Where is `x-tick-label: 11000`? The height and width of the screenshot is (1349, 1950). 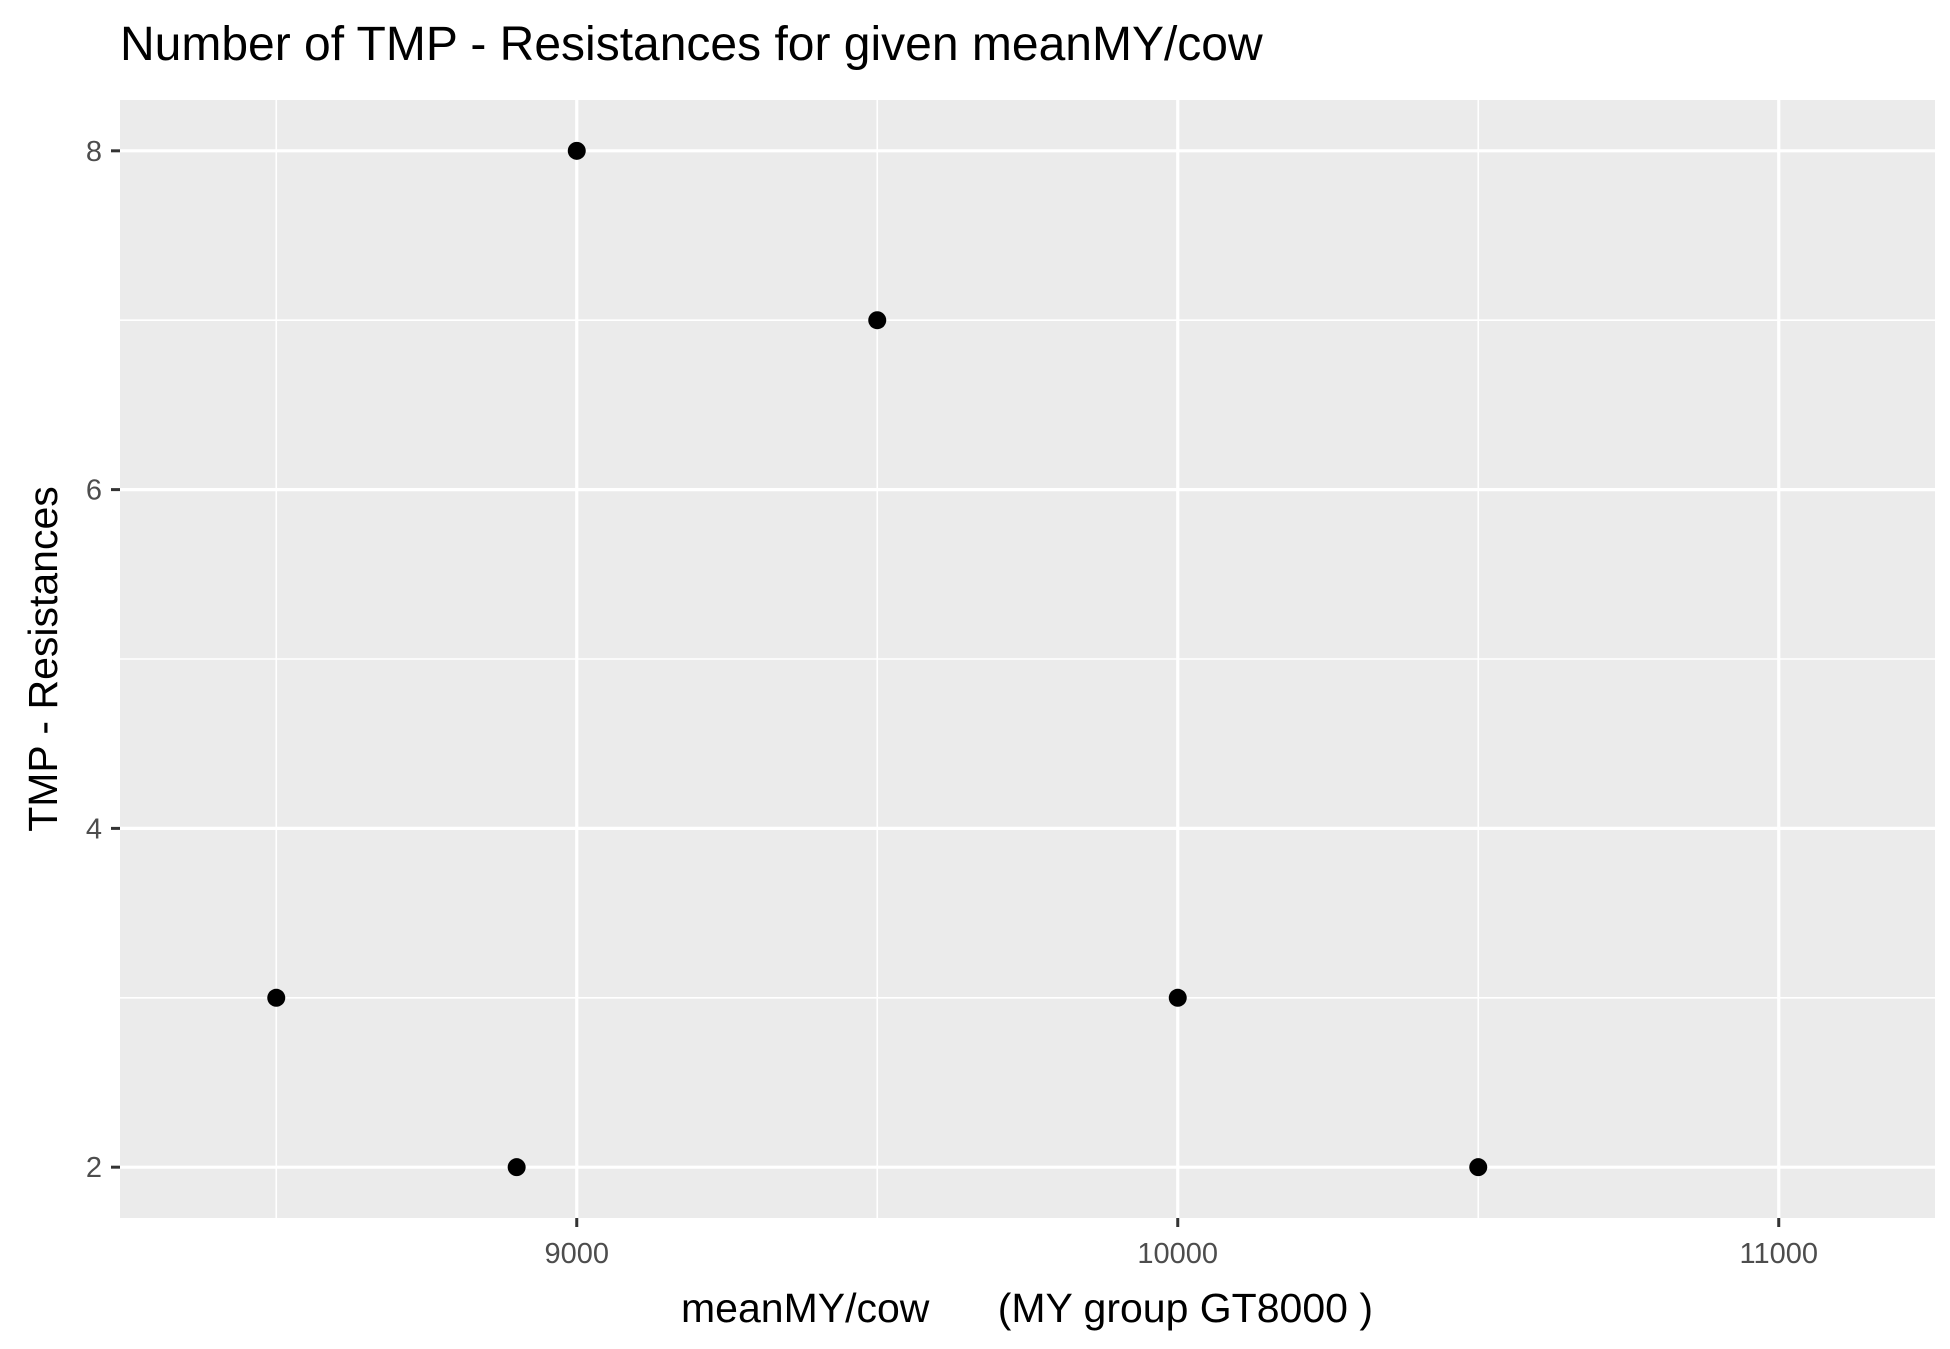 x-tick-label: 11000 is located at coordinates (1778, 1254).